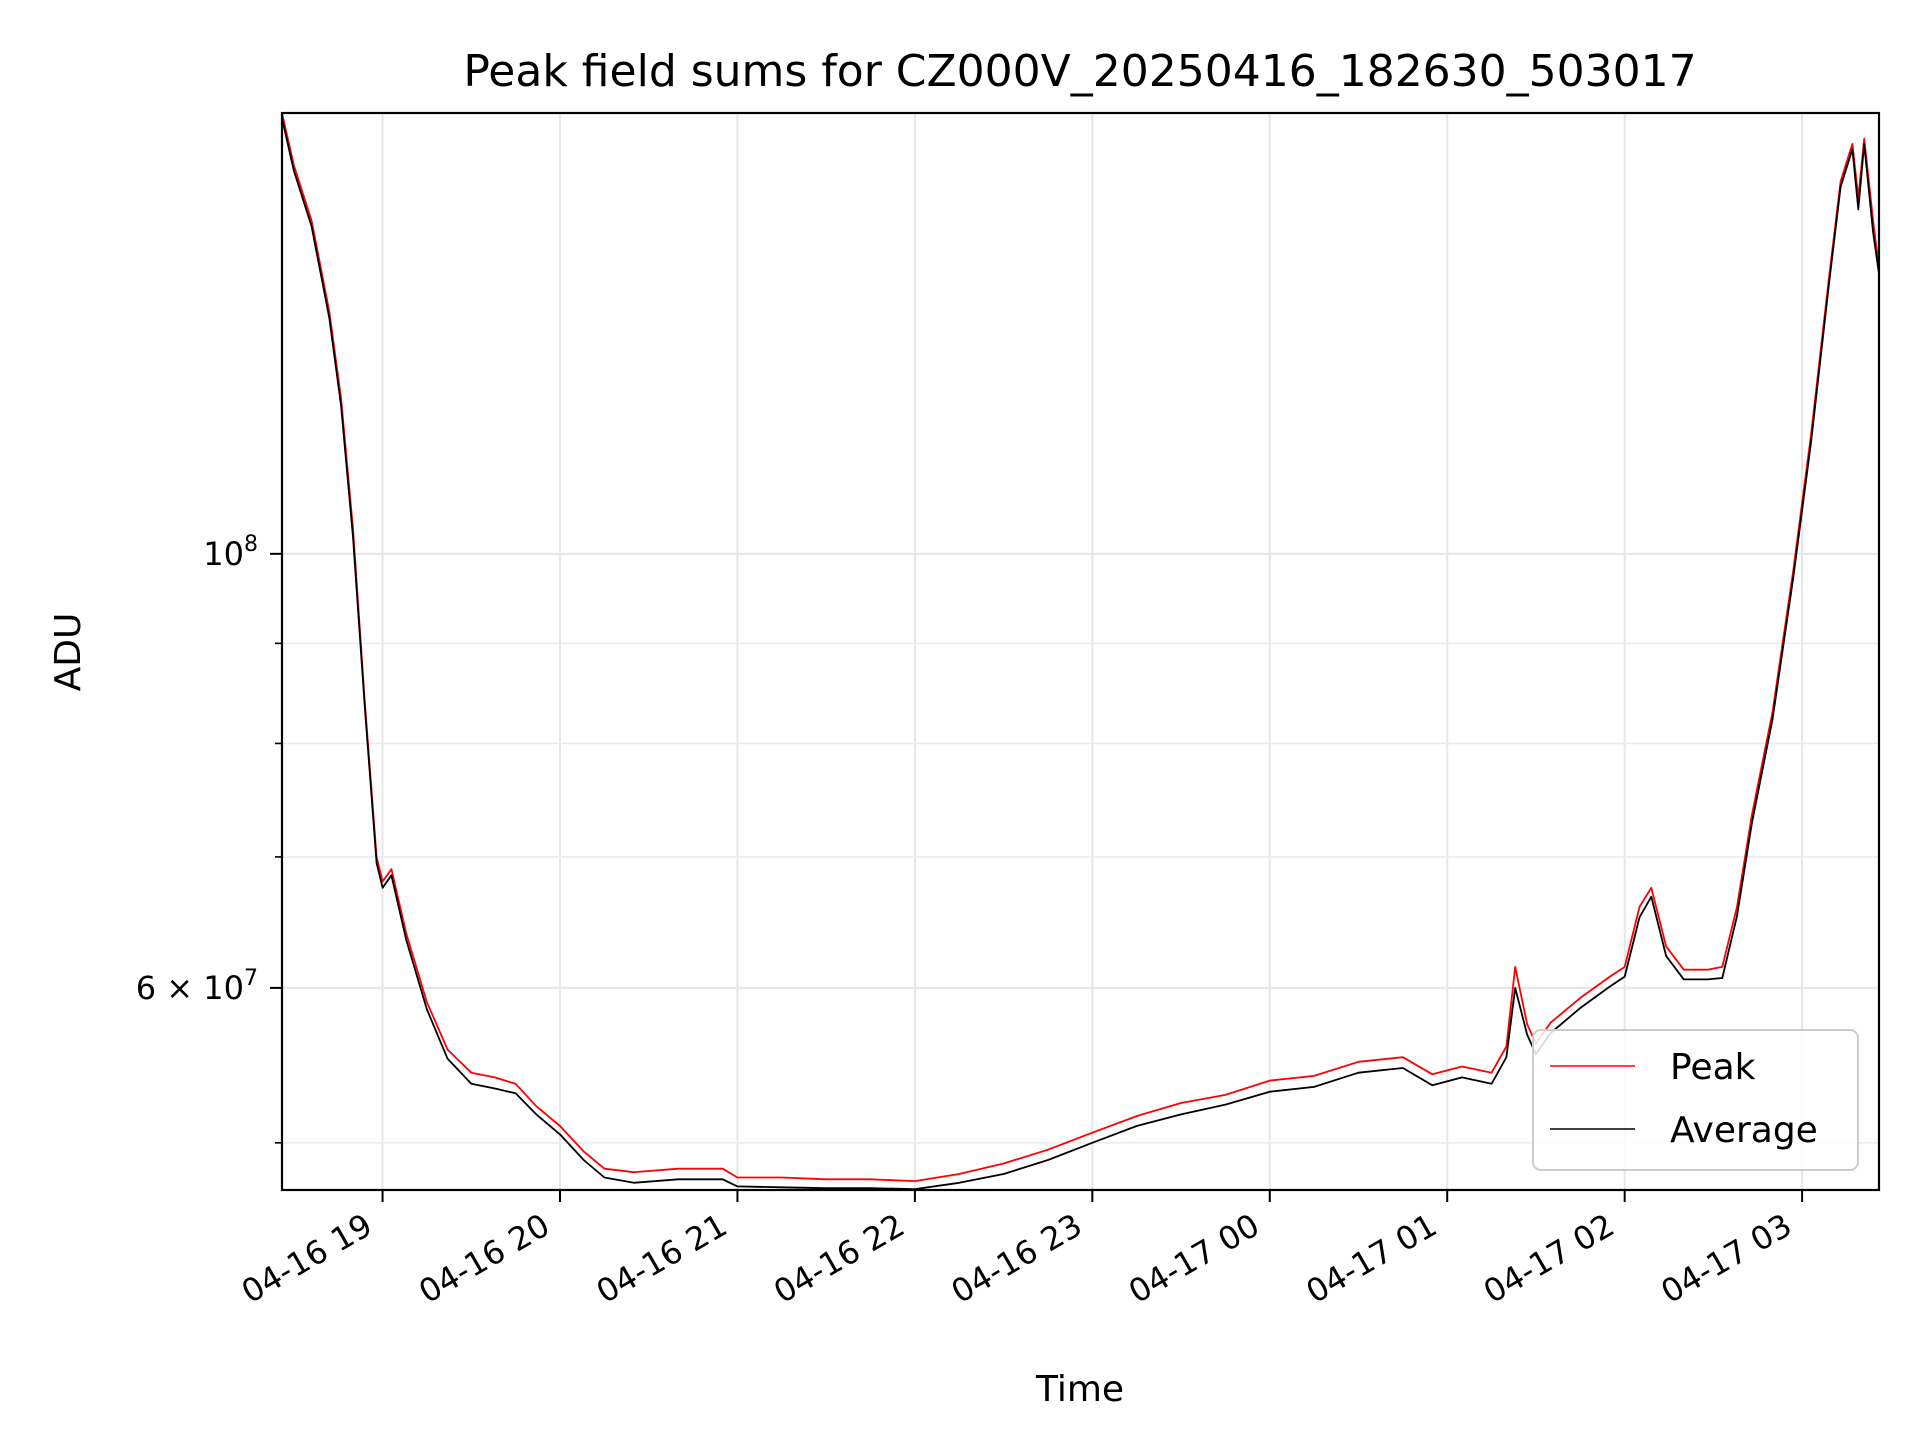 This screenshot has height=1440, width=1920. What do you see at coordinates (1079, 1389) in the screenshot?
I see `x-axis-label: Time` at bounding box center [1079, 1389].